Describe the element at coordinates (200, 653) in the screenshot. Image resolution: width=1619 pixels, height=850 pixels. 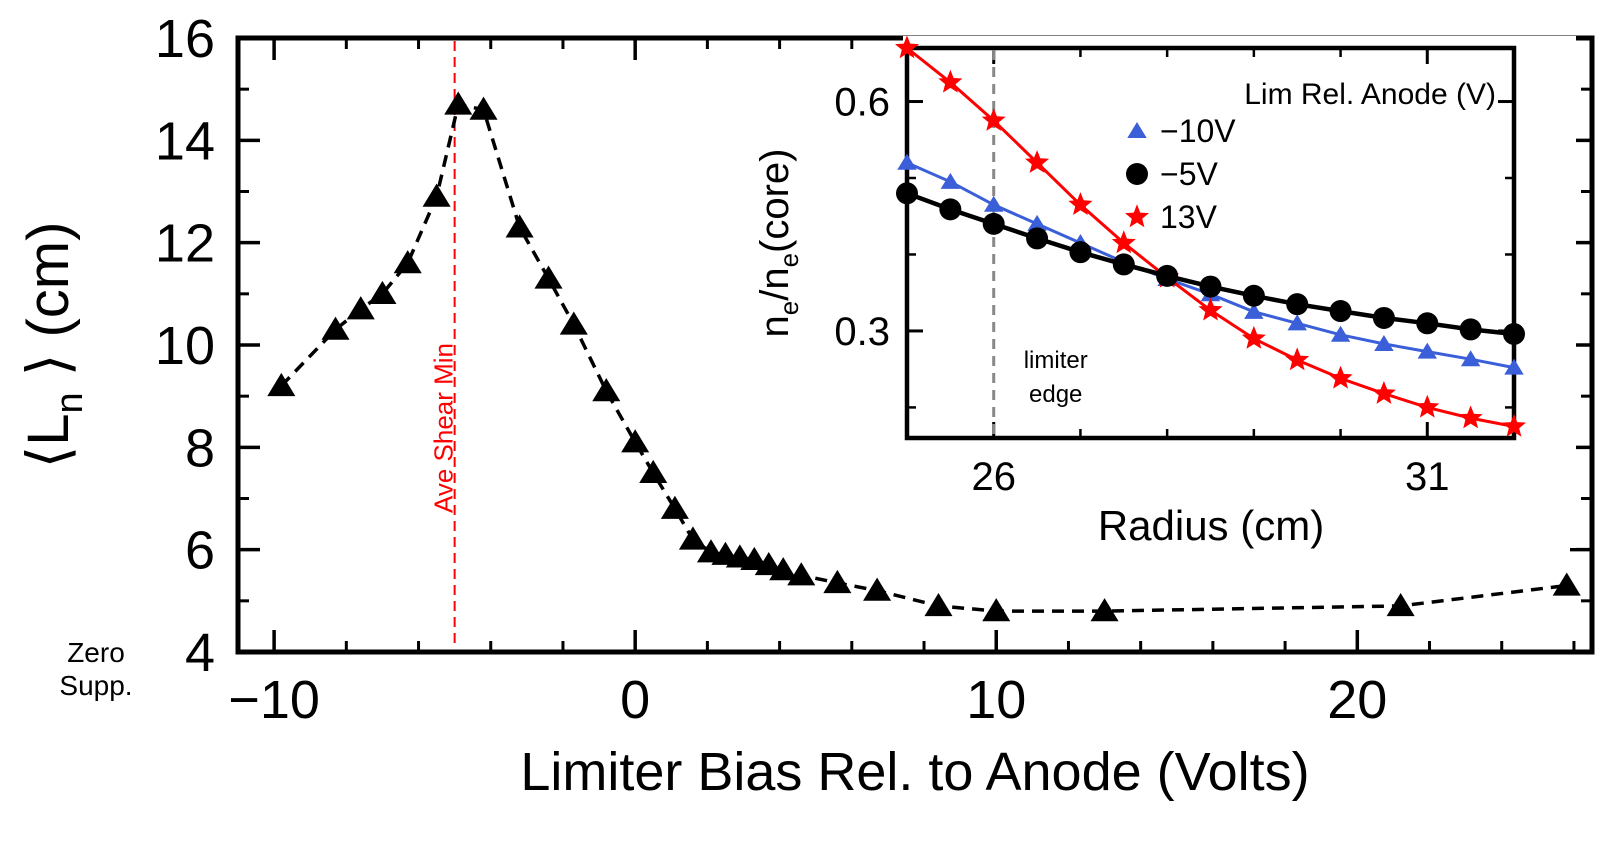
I see `main-y-tick-label: 4` at that location.